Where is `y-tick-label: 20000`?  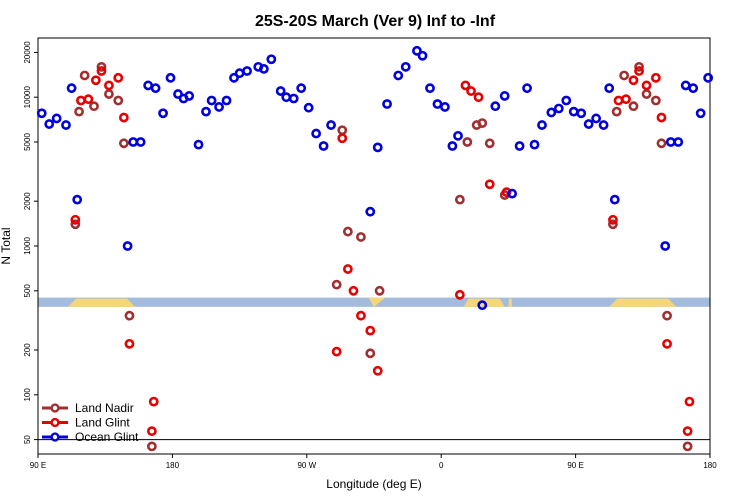
y-tick-label: 20000 is located at coordinates (27, 52).